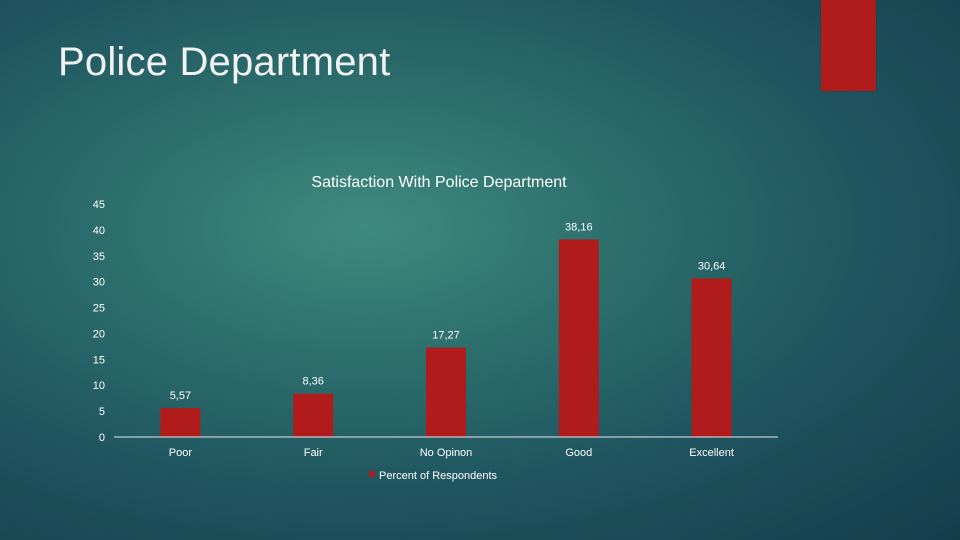 The width and height of the screenshot is (960, 540). Describe the element at coordinates (446, 453) in the screenshot. I see `x-tick-label: No Opinon` at that location.